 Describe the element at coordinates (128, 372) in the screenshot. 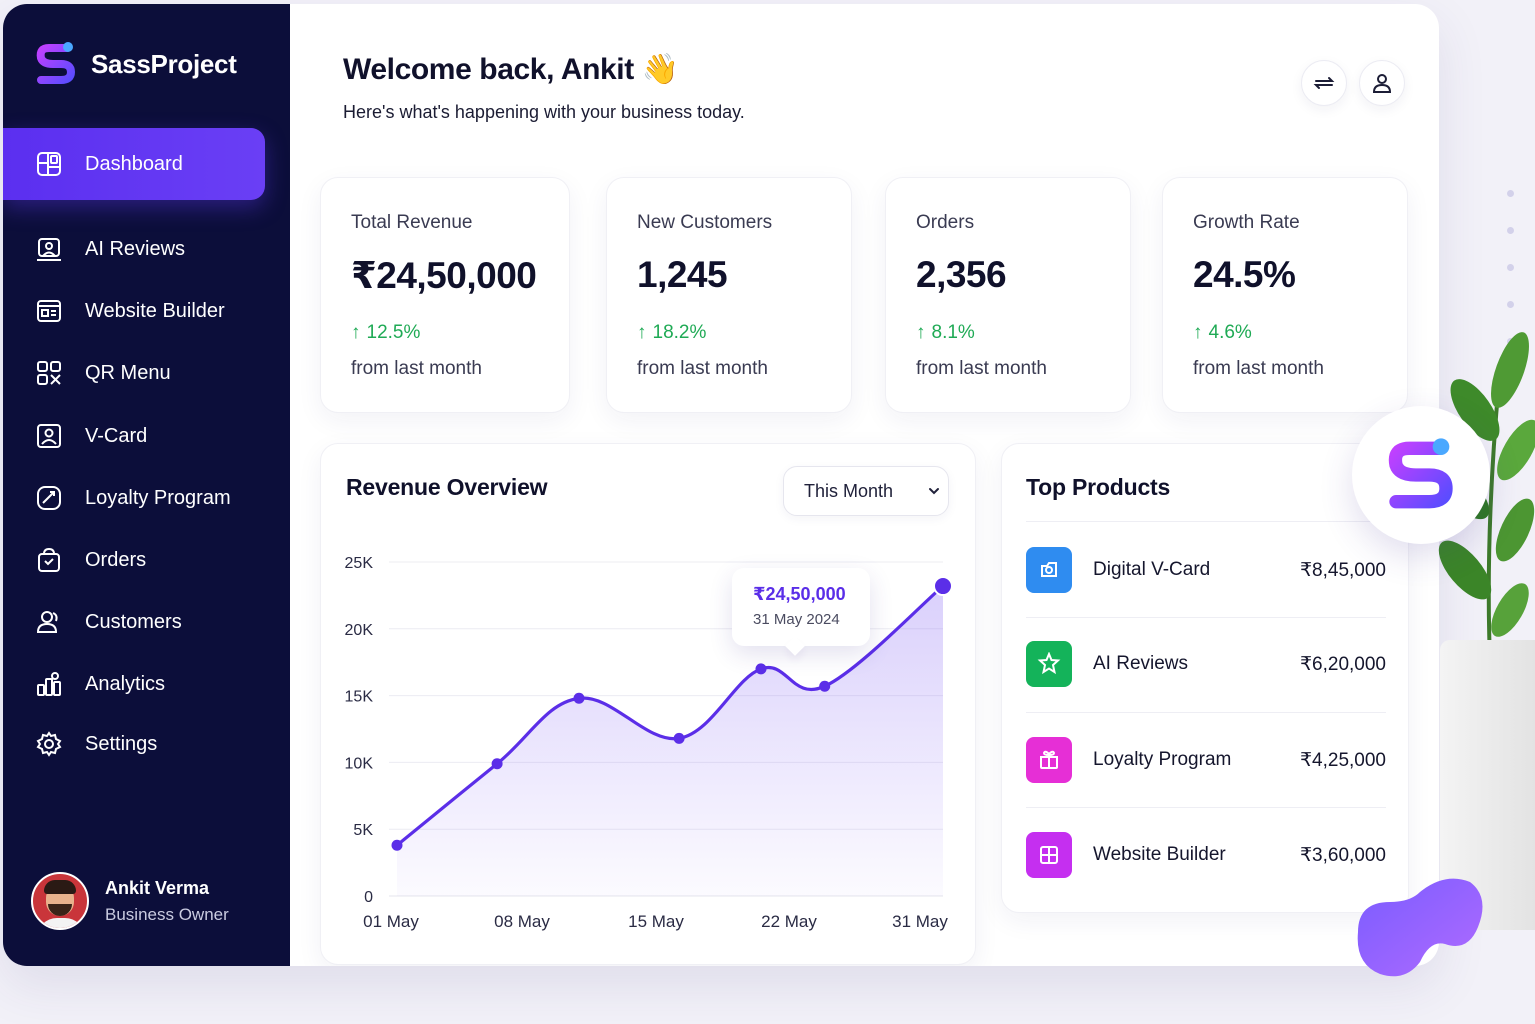

I see `sidebar-item-label: QR Menu` at that location.